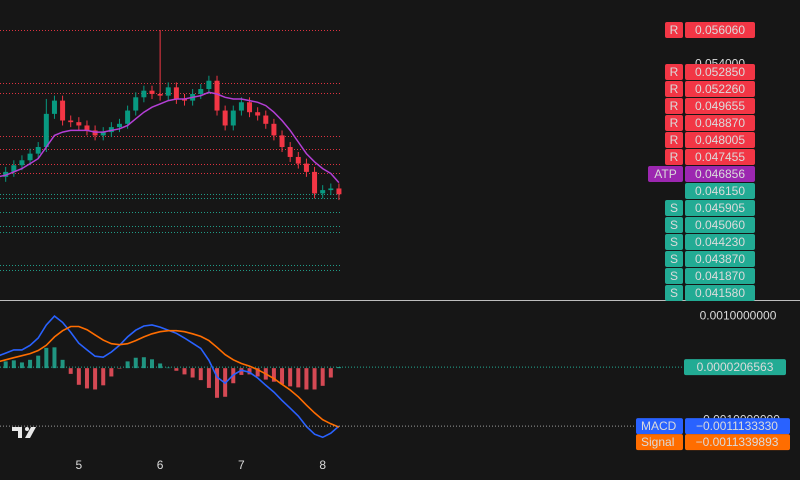 Image resolution: width=800 pixels, height=480 pixels. What do you see at coordinates (720, 259) in the screenshot?
I see `level-value: 0.043870` at bounding box center [720, 259].